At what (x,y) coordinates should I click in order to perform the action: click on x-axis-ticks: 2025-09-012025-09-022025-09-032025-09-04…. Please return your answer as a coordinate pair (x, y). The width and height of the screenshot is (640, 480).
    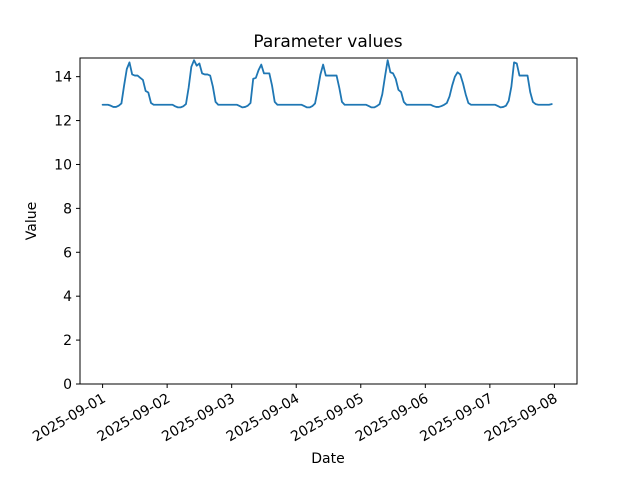
    Looking at the image, I should click on (295, 414).